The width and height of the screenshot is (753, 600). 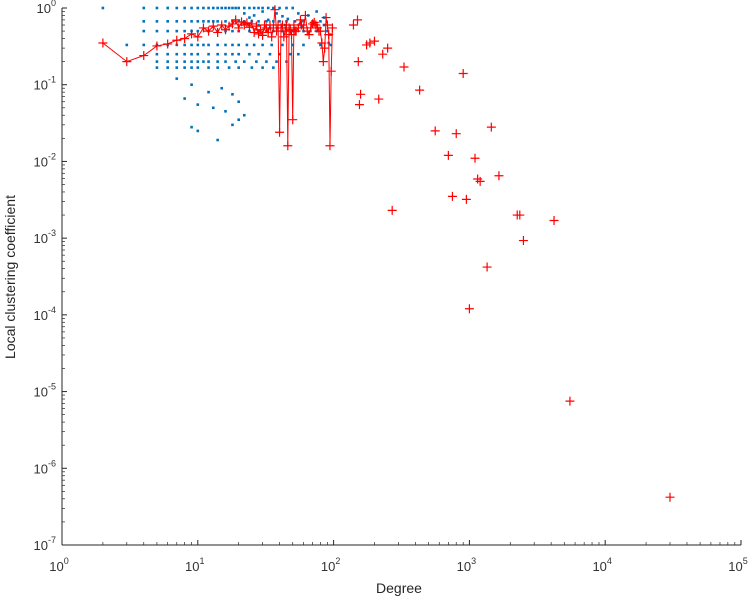 I want to click on y-tick-exponent: -3, so click(x=52, y=233).